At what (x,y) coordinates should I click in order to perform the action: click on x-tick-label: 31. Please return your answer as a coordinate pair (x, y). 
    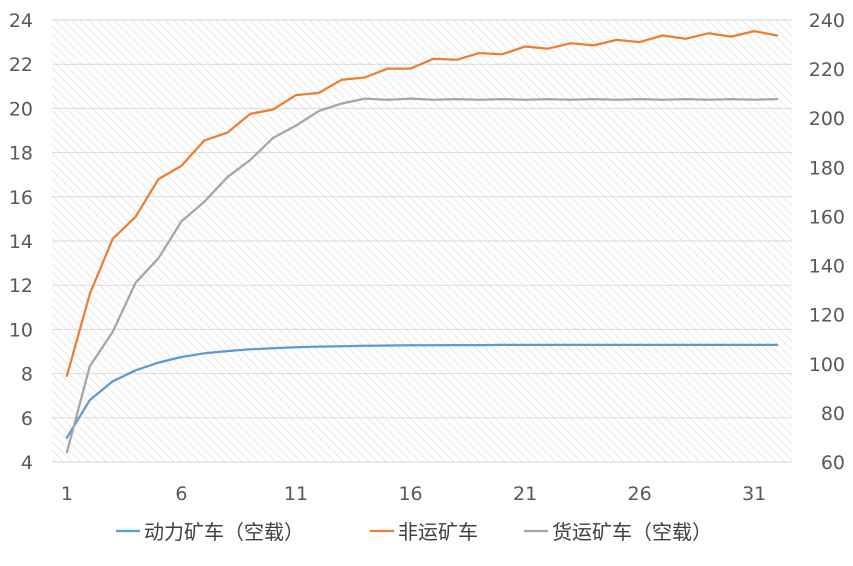
    Looking at the image, I should click on (754, 494).